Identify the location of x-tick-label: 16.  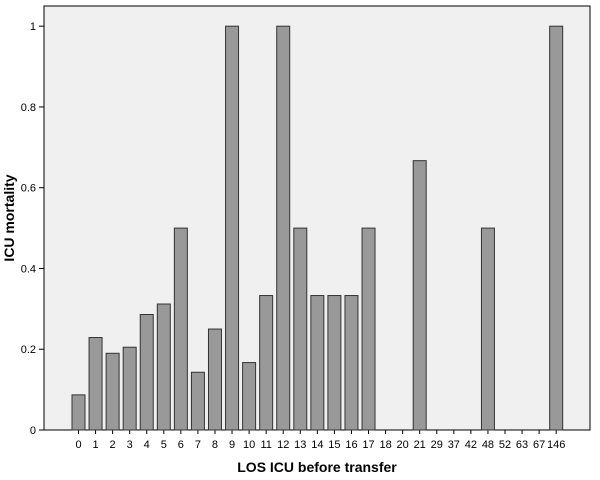
(351, 445).